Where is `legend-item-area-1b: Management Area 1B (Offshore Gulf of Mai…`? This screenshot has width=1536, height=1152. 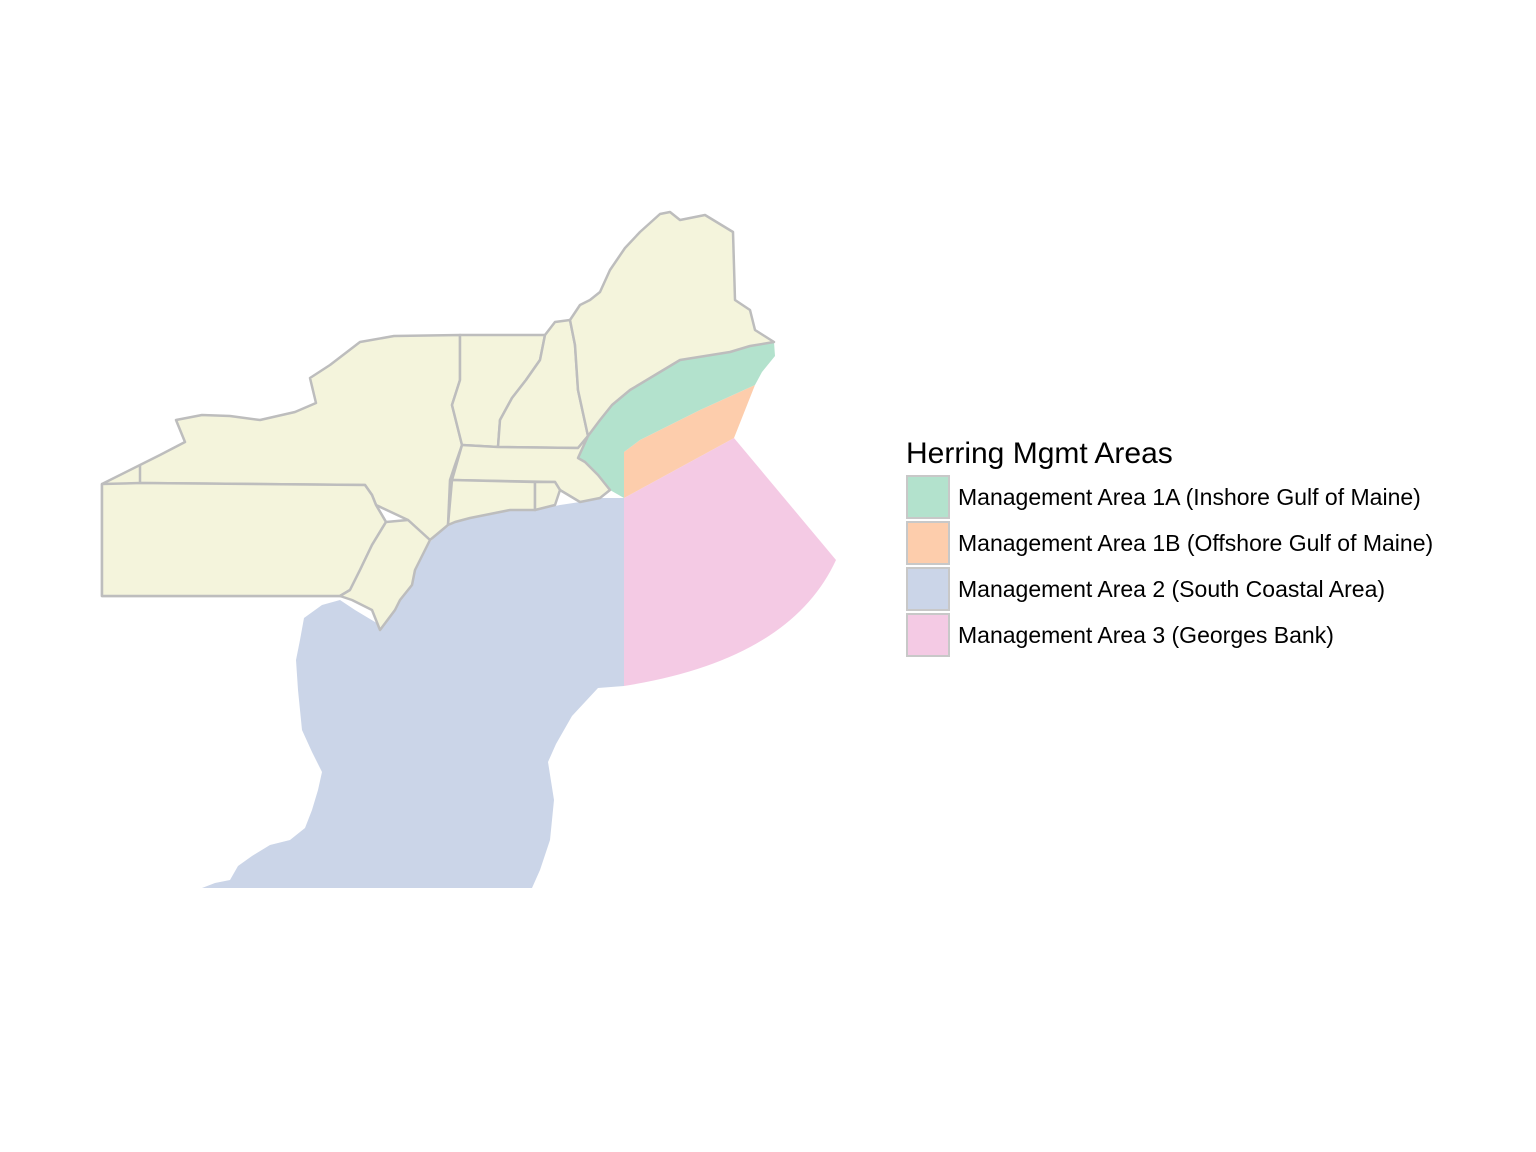 legend-item-area-1b: Management Area 1B (Offshore Gulf of Mai… is located at coordinates (1169, 543).